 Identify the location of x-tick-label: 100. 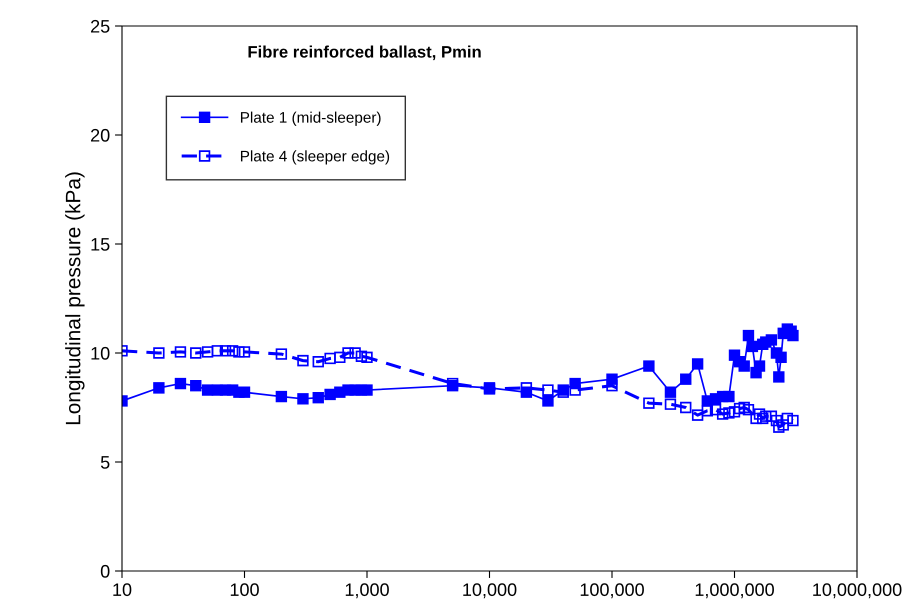
(244, 589).